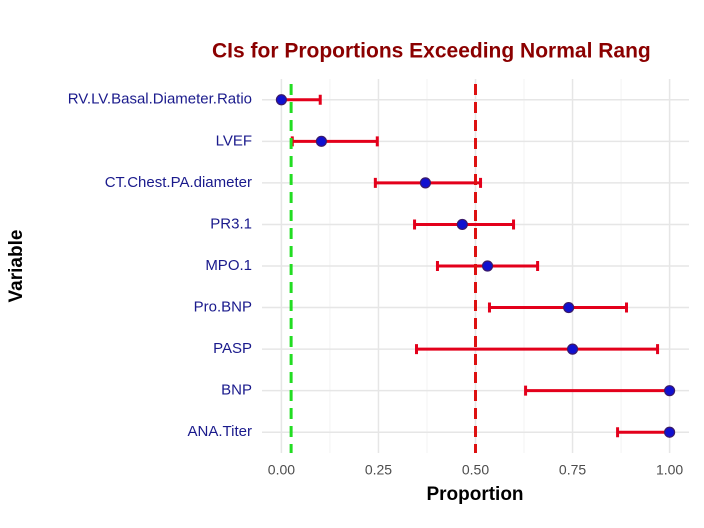  Describe the element at coordinates (281, 470) in the screenshot. I see `x-tick-label: 0.00` at that location.